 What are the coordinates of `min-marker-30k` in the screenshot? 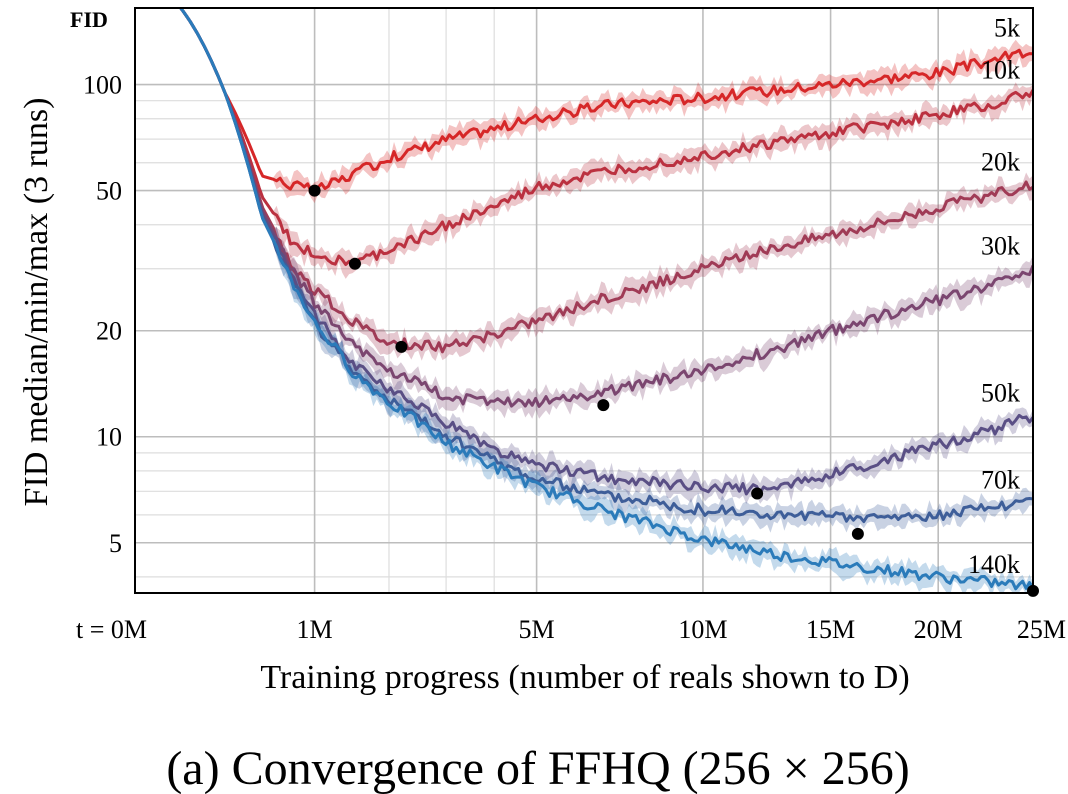 It's located at (603, 405).